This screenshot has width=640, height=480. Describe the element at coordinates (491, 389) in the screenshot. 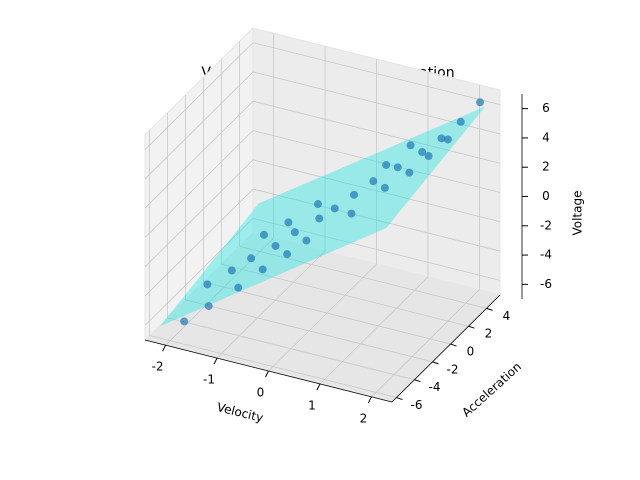

I see `y-axis-label: Acceleration` at that location.